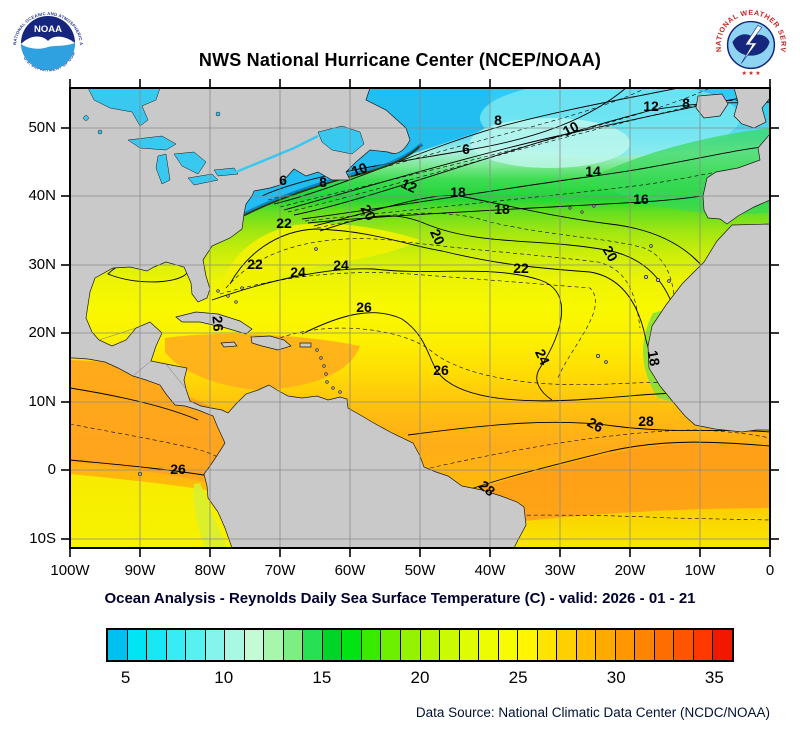  What do you see at coordinates (226, 172) in the screenshot?
I see `lake-ontario` at bounding box center [226, 172].